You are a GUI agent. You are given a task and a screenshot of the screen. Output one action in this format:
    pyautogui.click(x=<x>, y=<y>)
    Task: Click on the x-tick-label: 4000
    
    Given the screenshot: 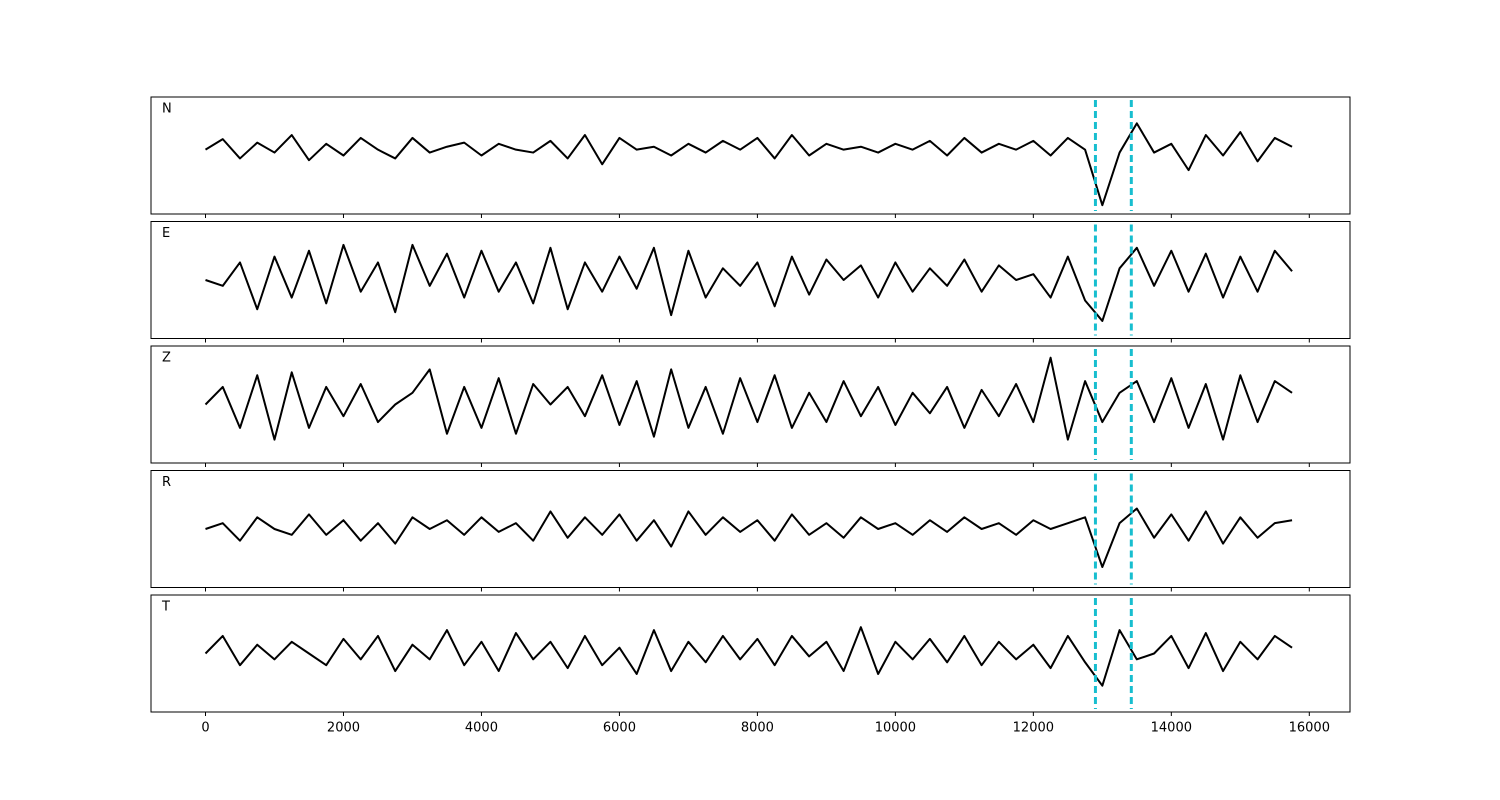 What is the action you would take?
    pyautogui.click(x=481, y=728)
    